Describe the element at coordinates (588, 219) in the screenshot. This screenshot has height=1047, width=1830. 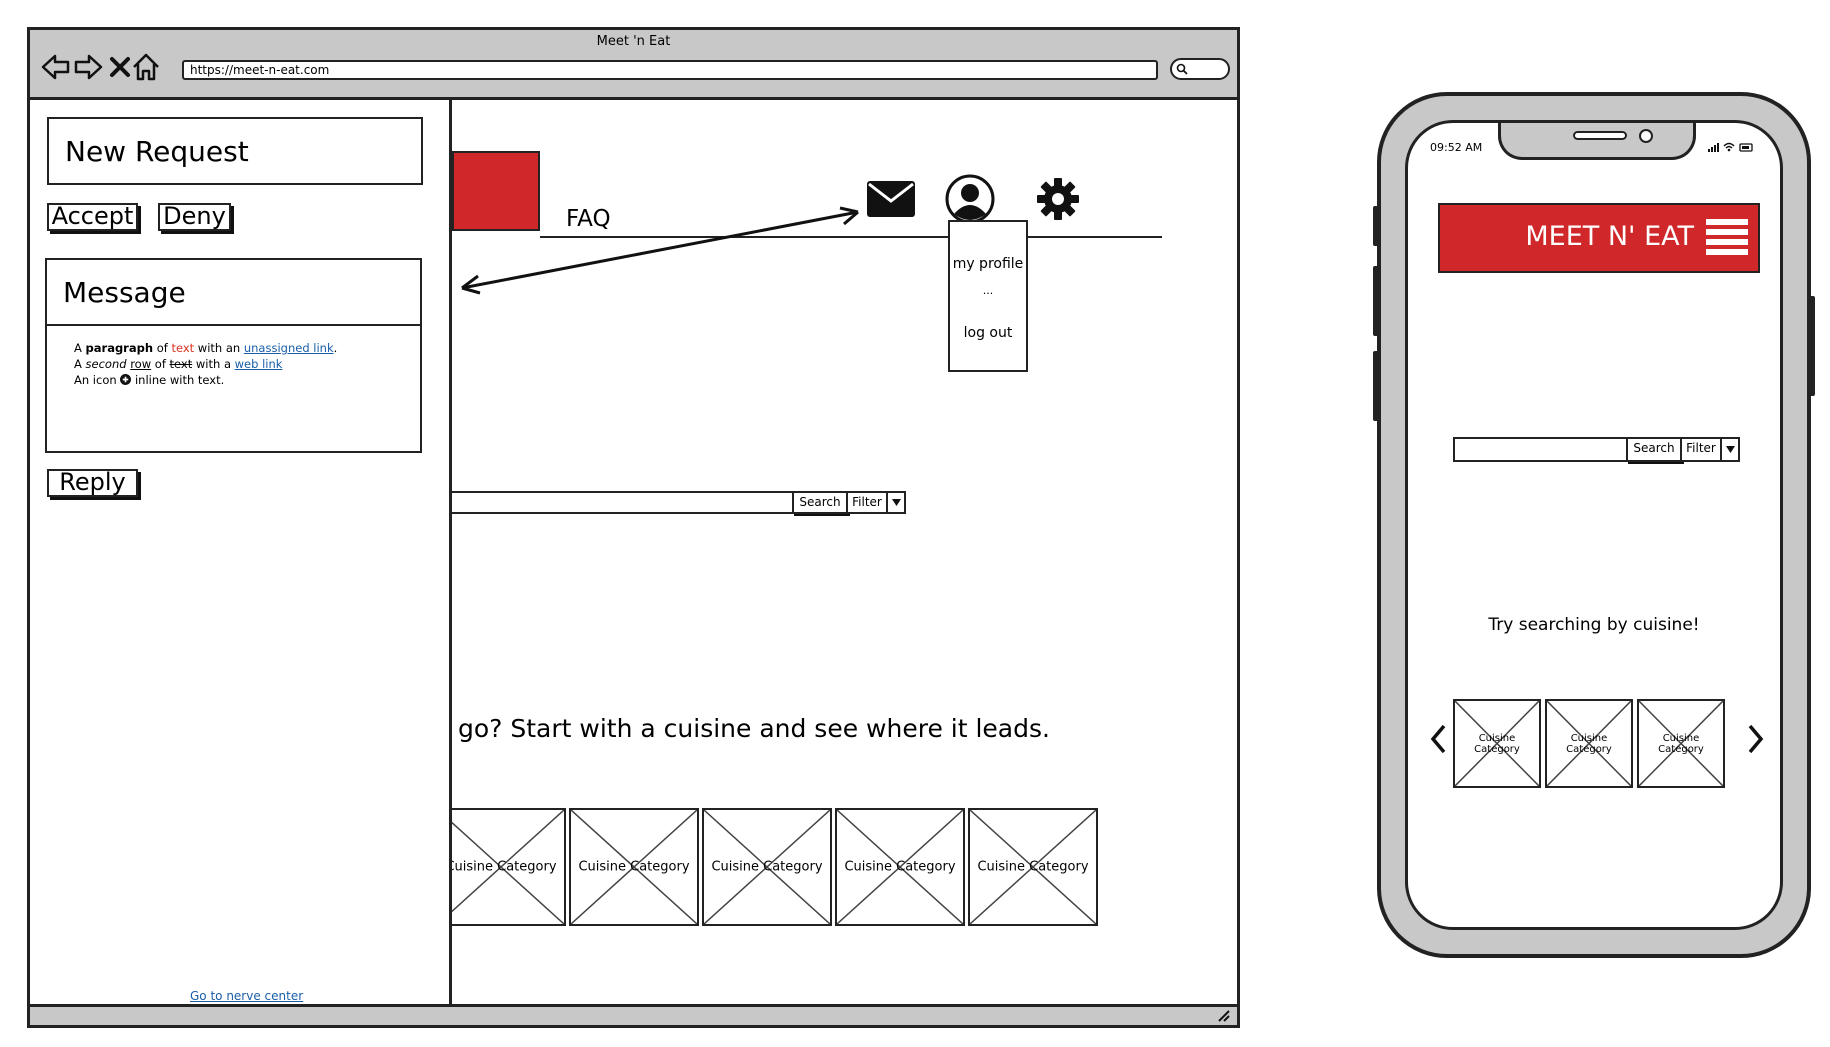
I see `nav-faq-link: FAQ` at that location.